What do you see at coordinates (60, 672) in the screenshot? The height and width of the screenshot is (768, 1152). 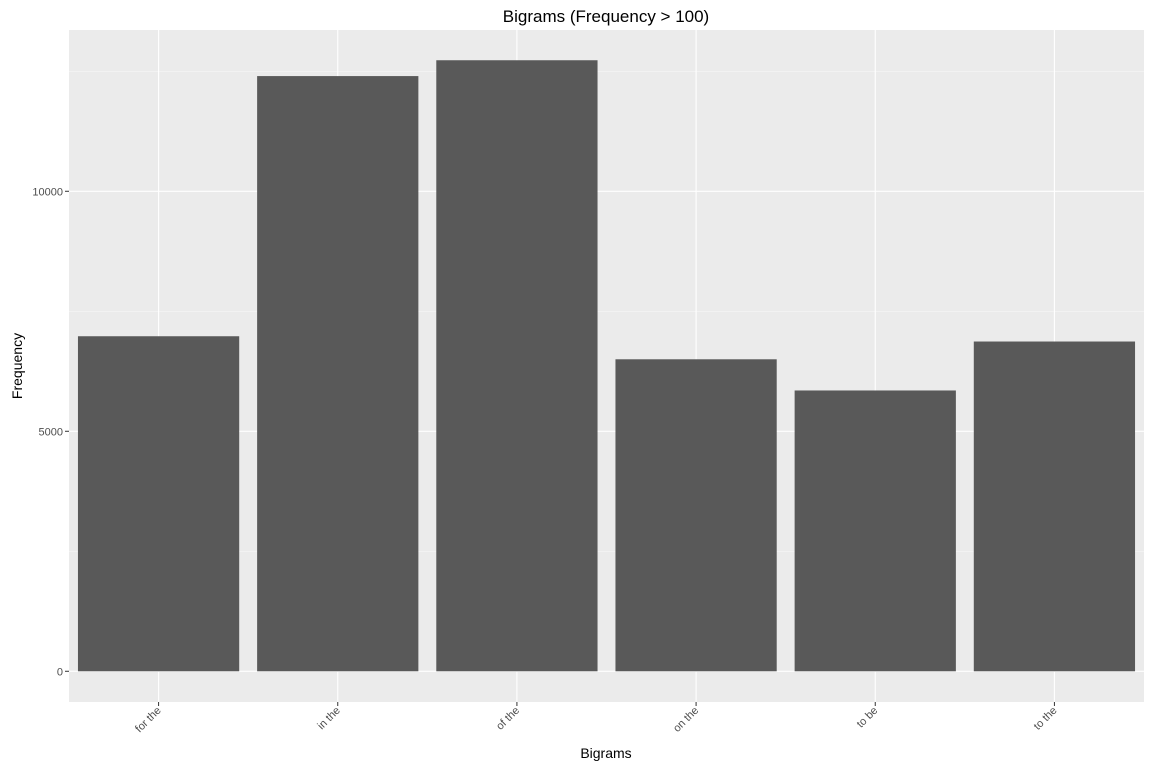 I see `y-tick-label: 0` at bounding box center [60, 672].